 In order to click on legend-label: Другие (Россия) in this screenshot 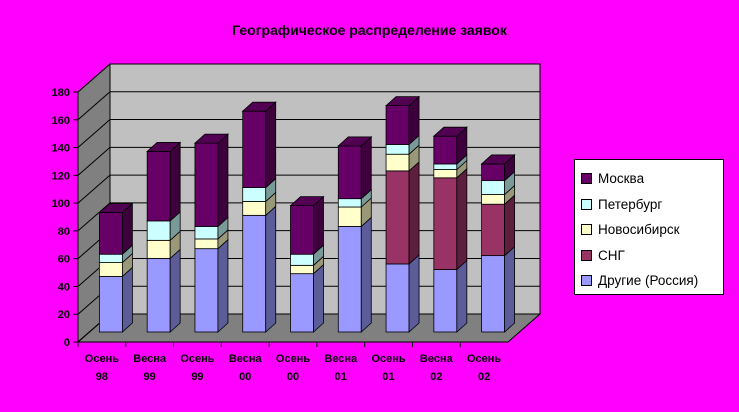, I will do `click(648, 281)`.